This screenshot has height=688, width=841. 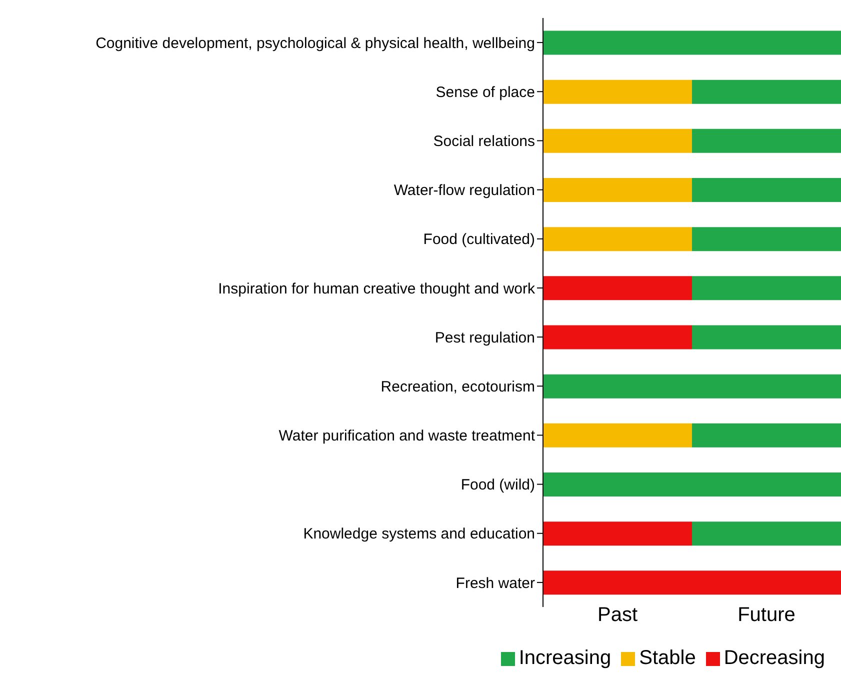 What do you see at coordinates (667, 658) in the screenshot?
I see `legend-label: Stable` at bounding box center [667, 658].